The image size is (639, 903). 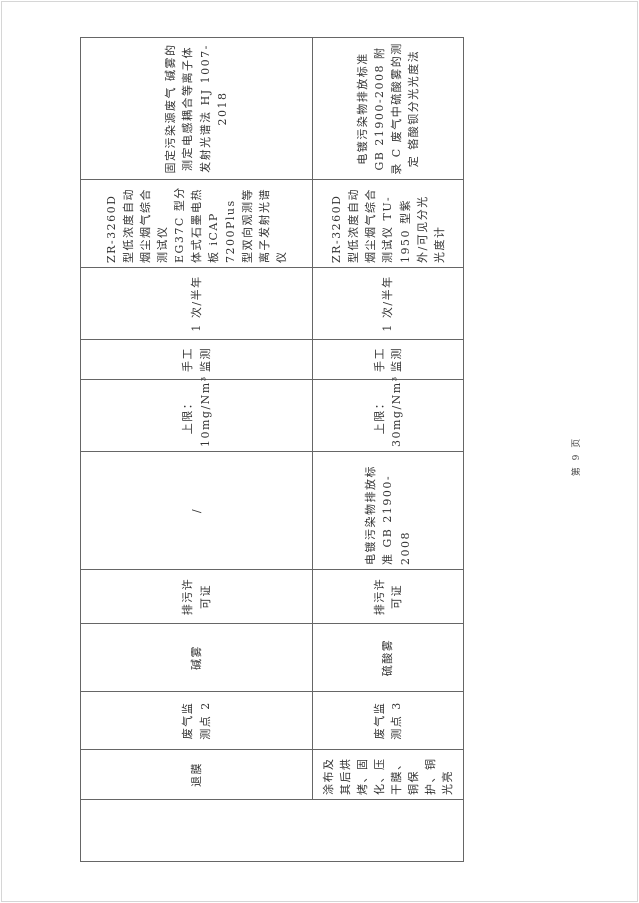 I want to click on limit-cell: 上限：30mg/Nm³, so click(x=388, y=413).